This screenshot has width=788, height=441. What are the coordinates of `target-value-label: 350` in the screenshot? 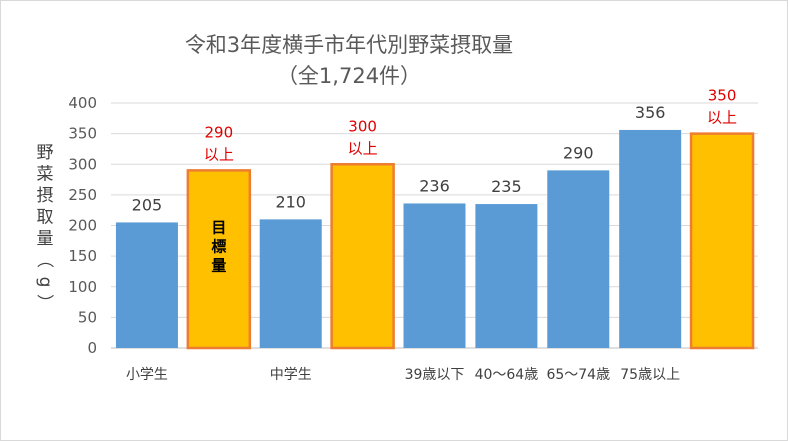 It's located at (722, 96).